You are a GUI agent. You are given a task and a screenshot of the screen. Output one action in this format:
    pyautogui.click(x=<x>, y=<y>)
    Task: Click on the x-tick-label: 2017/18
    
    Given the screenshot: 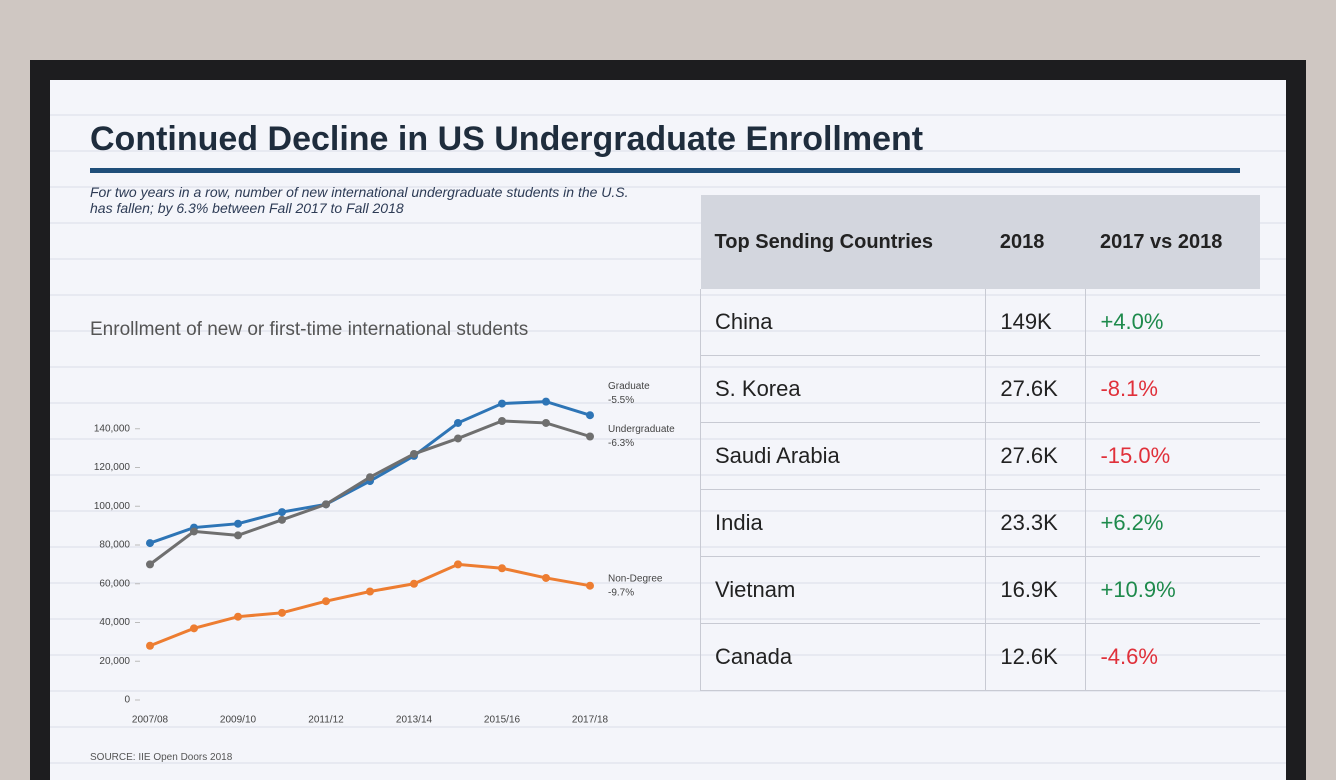 What is the action you would take?
    pyautogui.click(x=590, y=720)
    